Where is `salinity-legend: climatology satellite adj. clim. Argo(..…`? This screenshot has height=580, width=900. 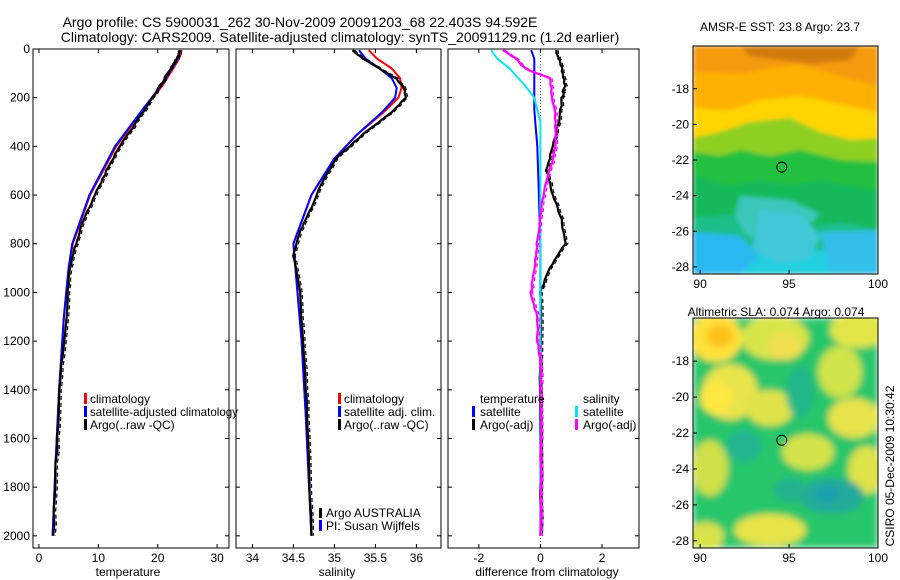
salinity-legend: climatology satellite adj. clim. Argo(..… is located at coordinates (377, 462).